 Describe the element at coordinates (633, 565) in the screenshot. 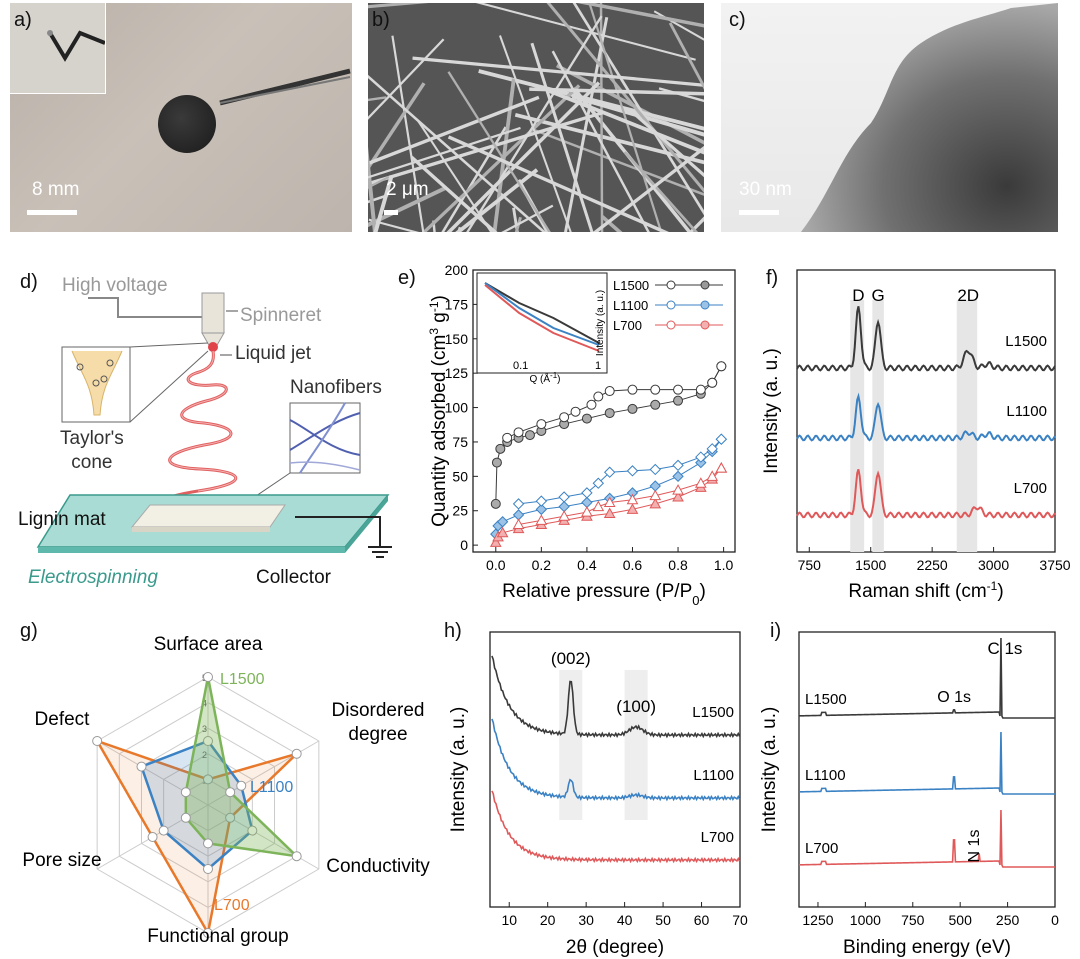

I see `x-tick-label: 0.6` at that location.